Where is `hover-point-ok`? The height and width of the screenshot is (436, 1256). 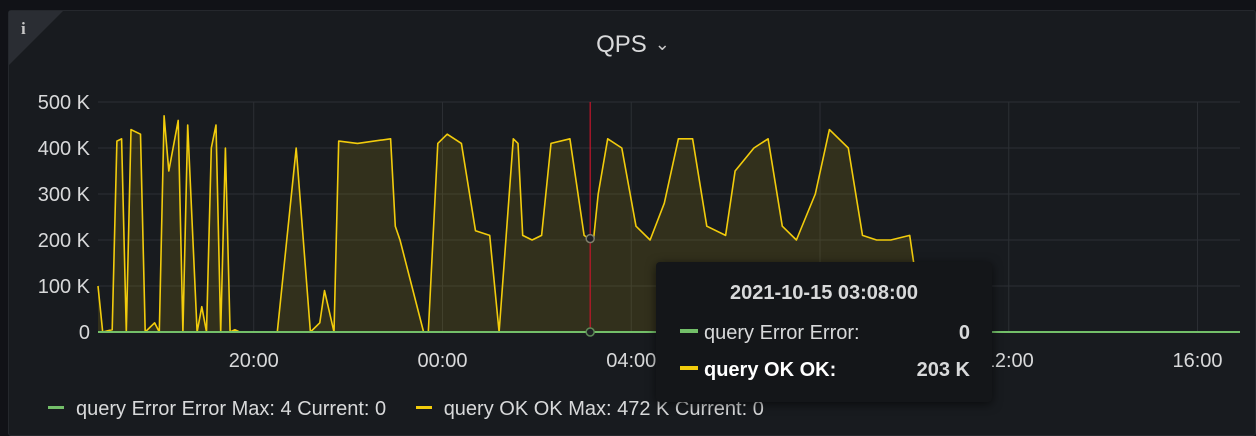 hover-point-ok is located at coordinates (590, 238).